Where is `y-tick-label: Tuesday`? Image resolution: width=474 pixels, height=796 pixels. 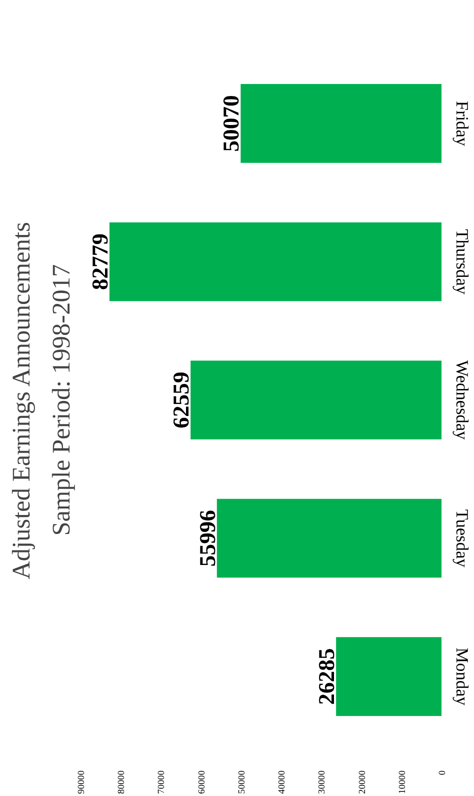 y-tick-label: Tuesday is located at coordinates (462, 538).